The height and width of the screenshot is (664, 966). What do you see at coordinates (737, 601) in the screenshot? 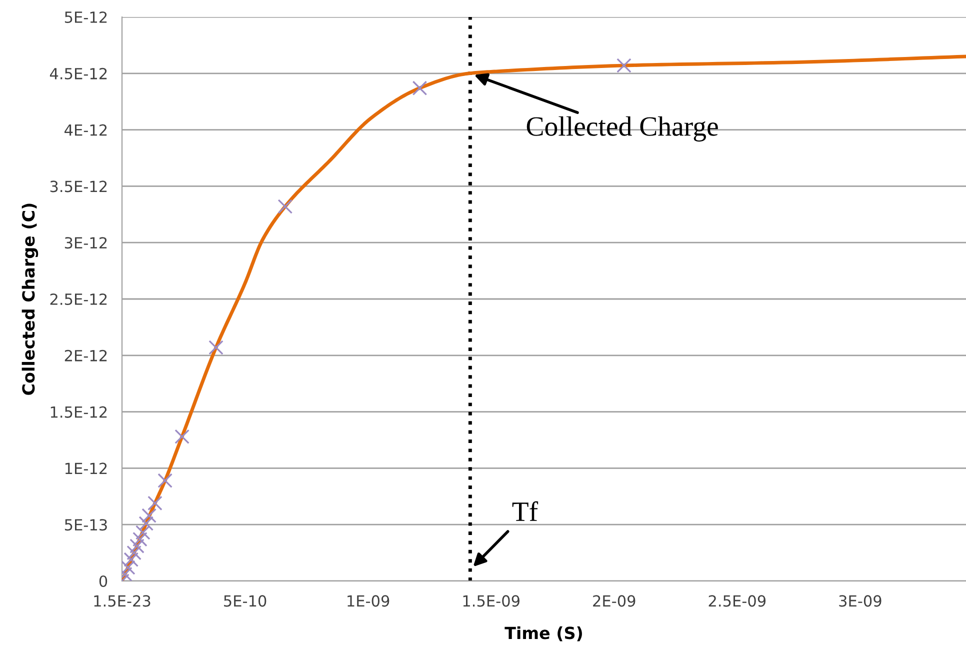
I see `x-tick-label: 2.5E-09` at bounding box center [737, 601].